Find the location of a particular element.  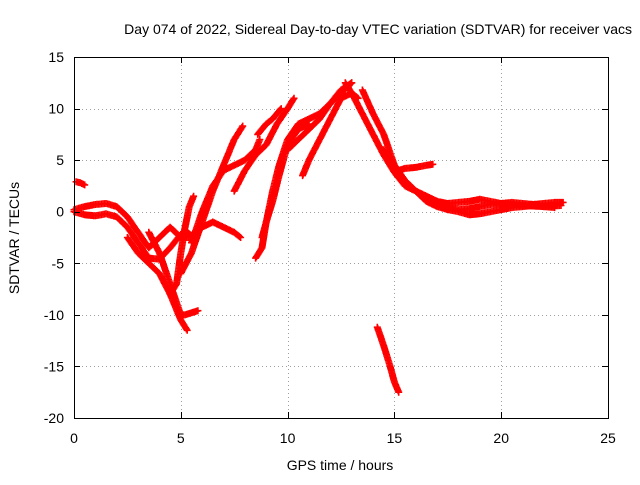

x-tick-label: 5 is located at coordinates (181, 438).